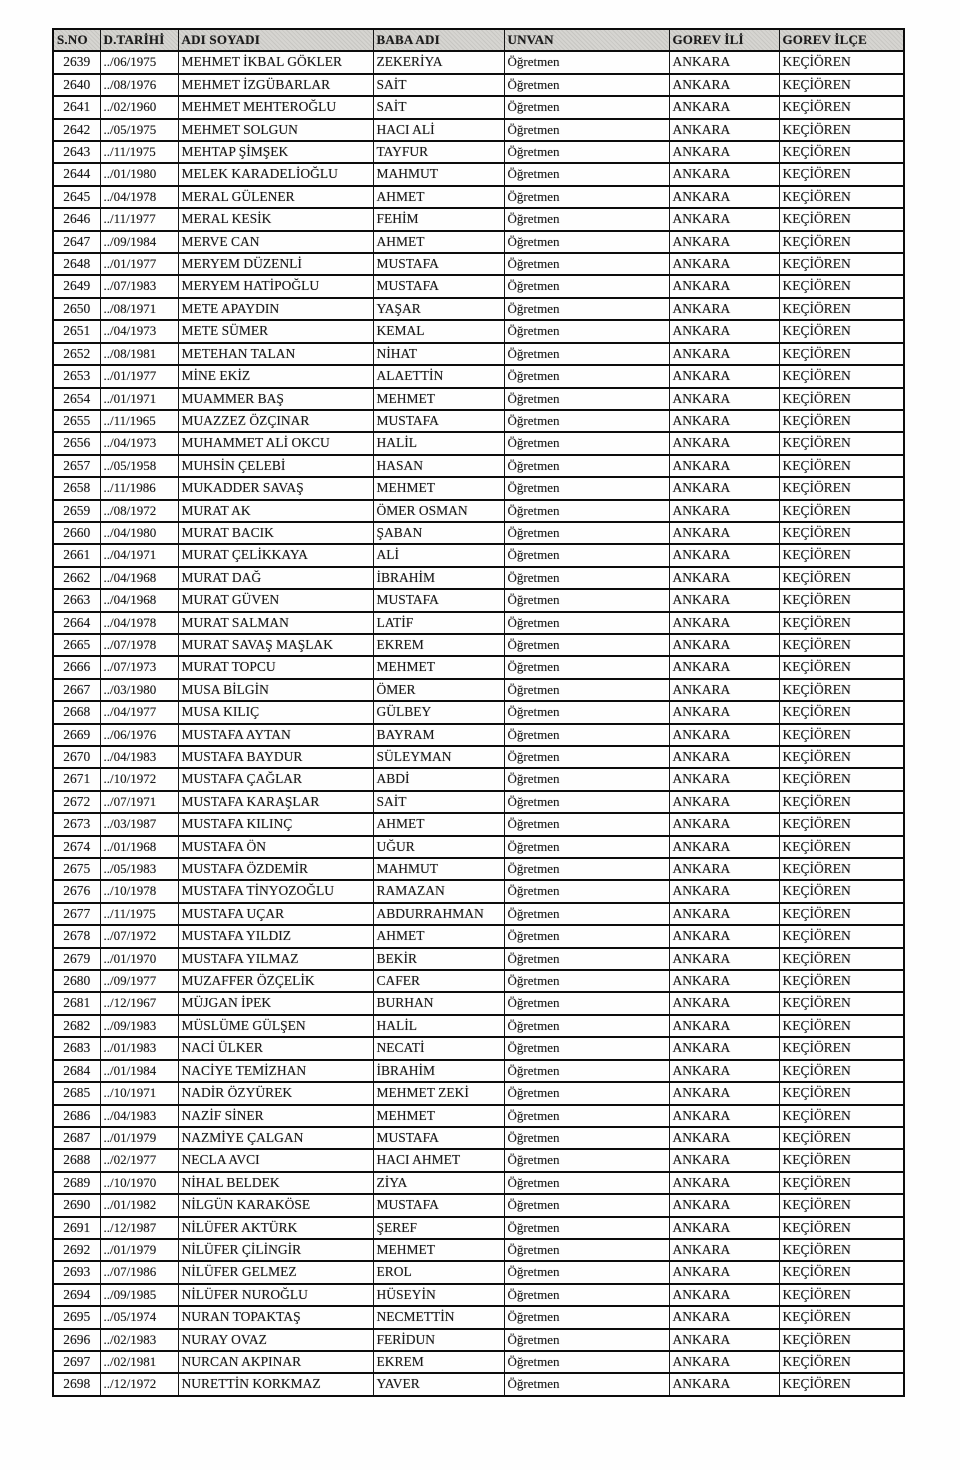 The width and height of the screenshot is (960, 1470). I want to click on cell-father-name: ÖMER, so click(438, 690).